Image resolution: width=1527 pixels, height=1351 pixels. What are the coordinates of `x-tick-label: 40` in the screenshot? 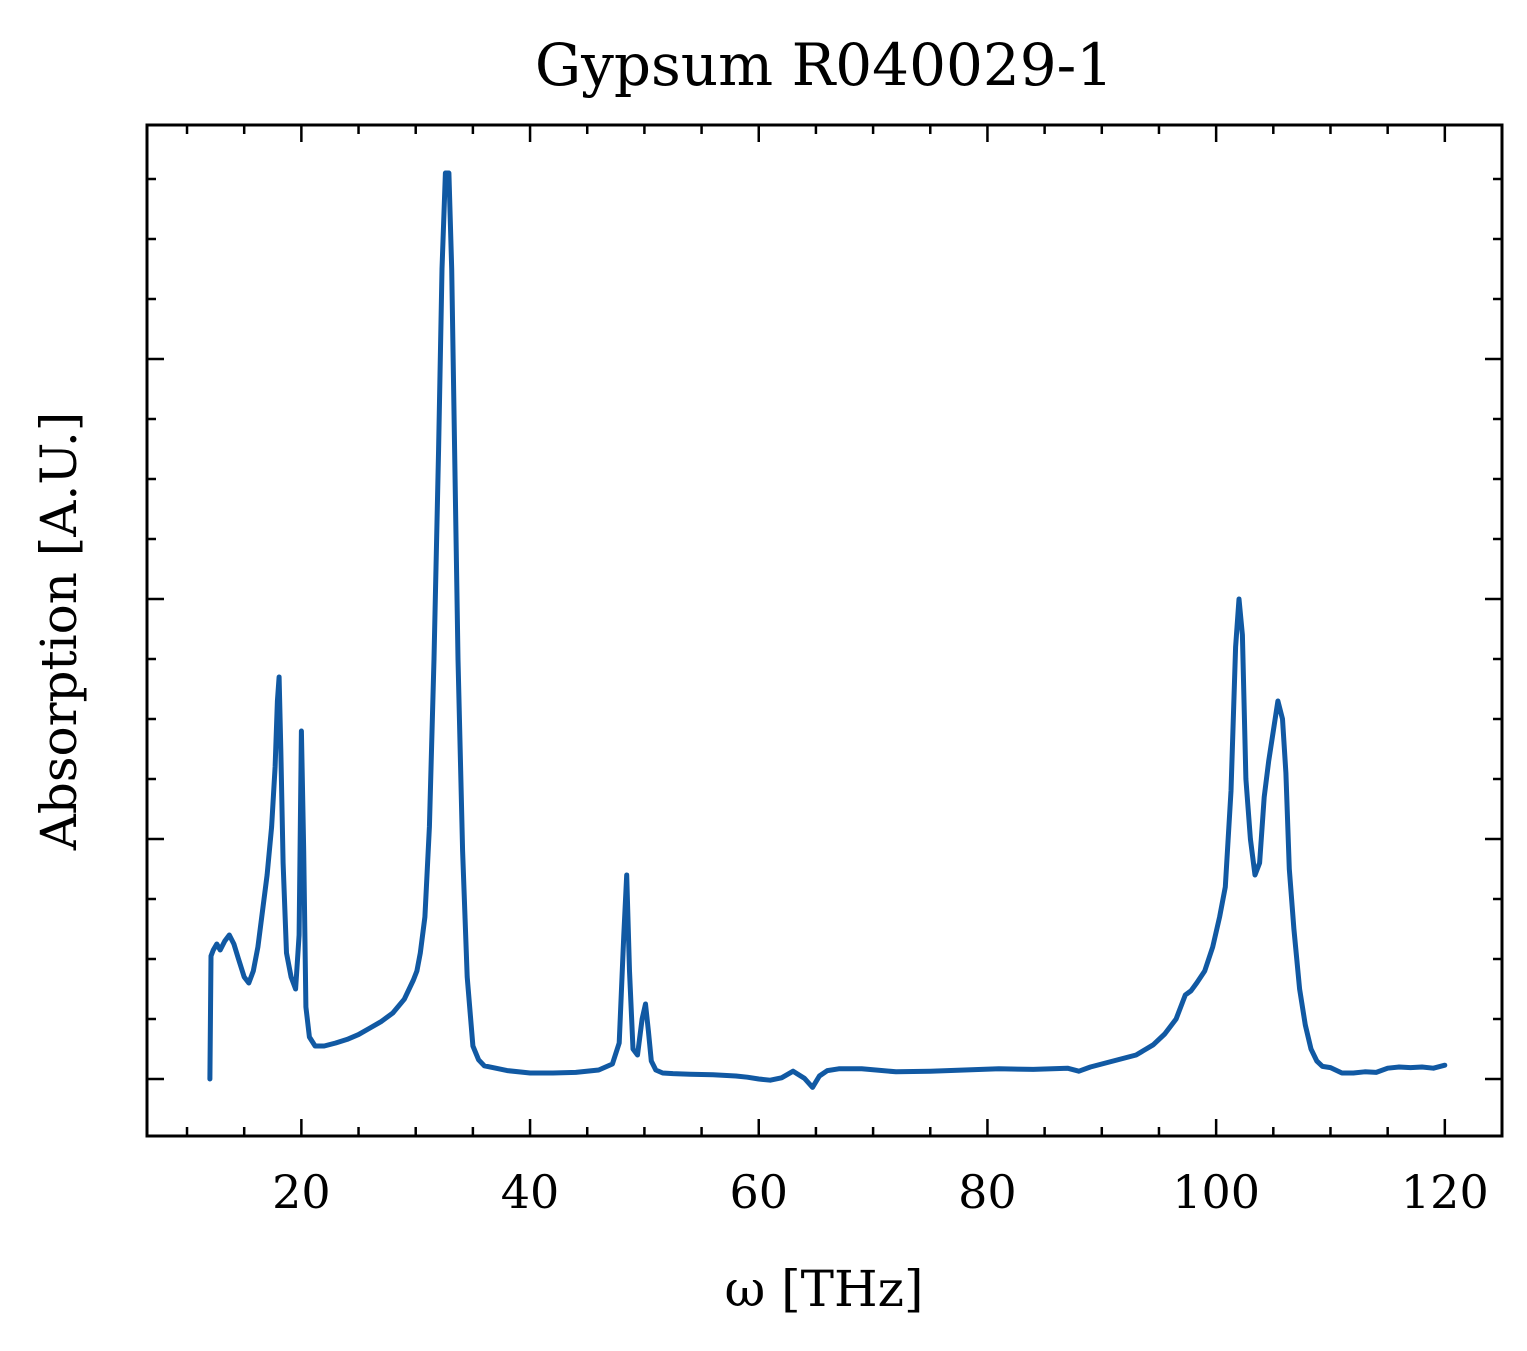 It's located at (530, 1192).